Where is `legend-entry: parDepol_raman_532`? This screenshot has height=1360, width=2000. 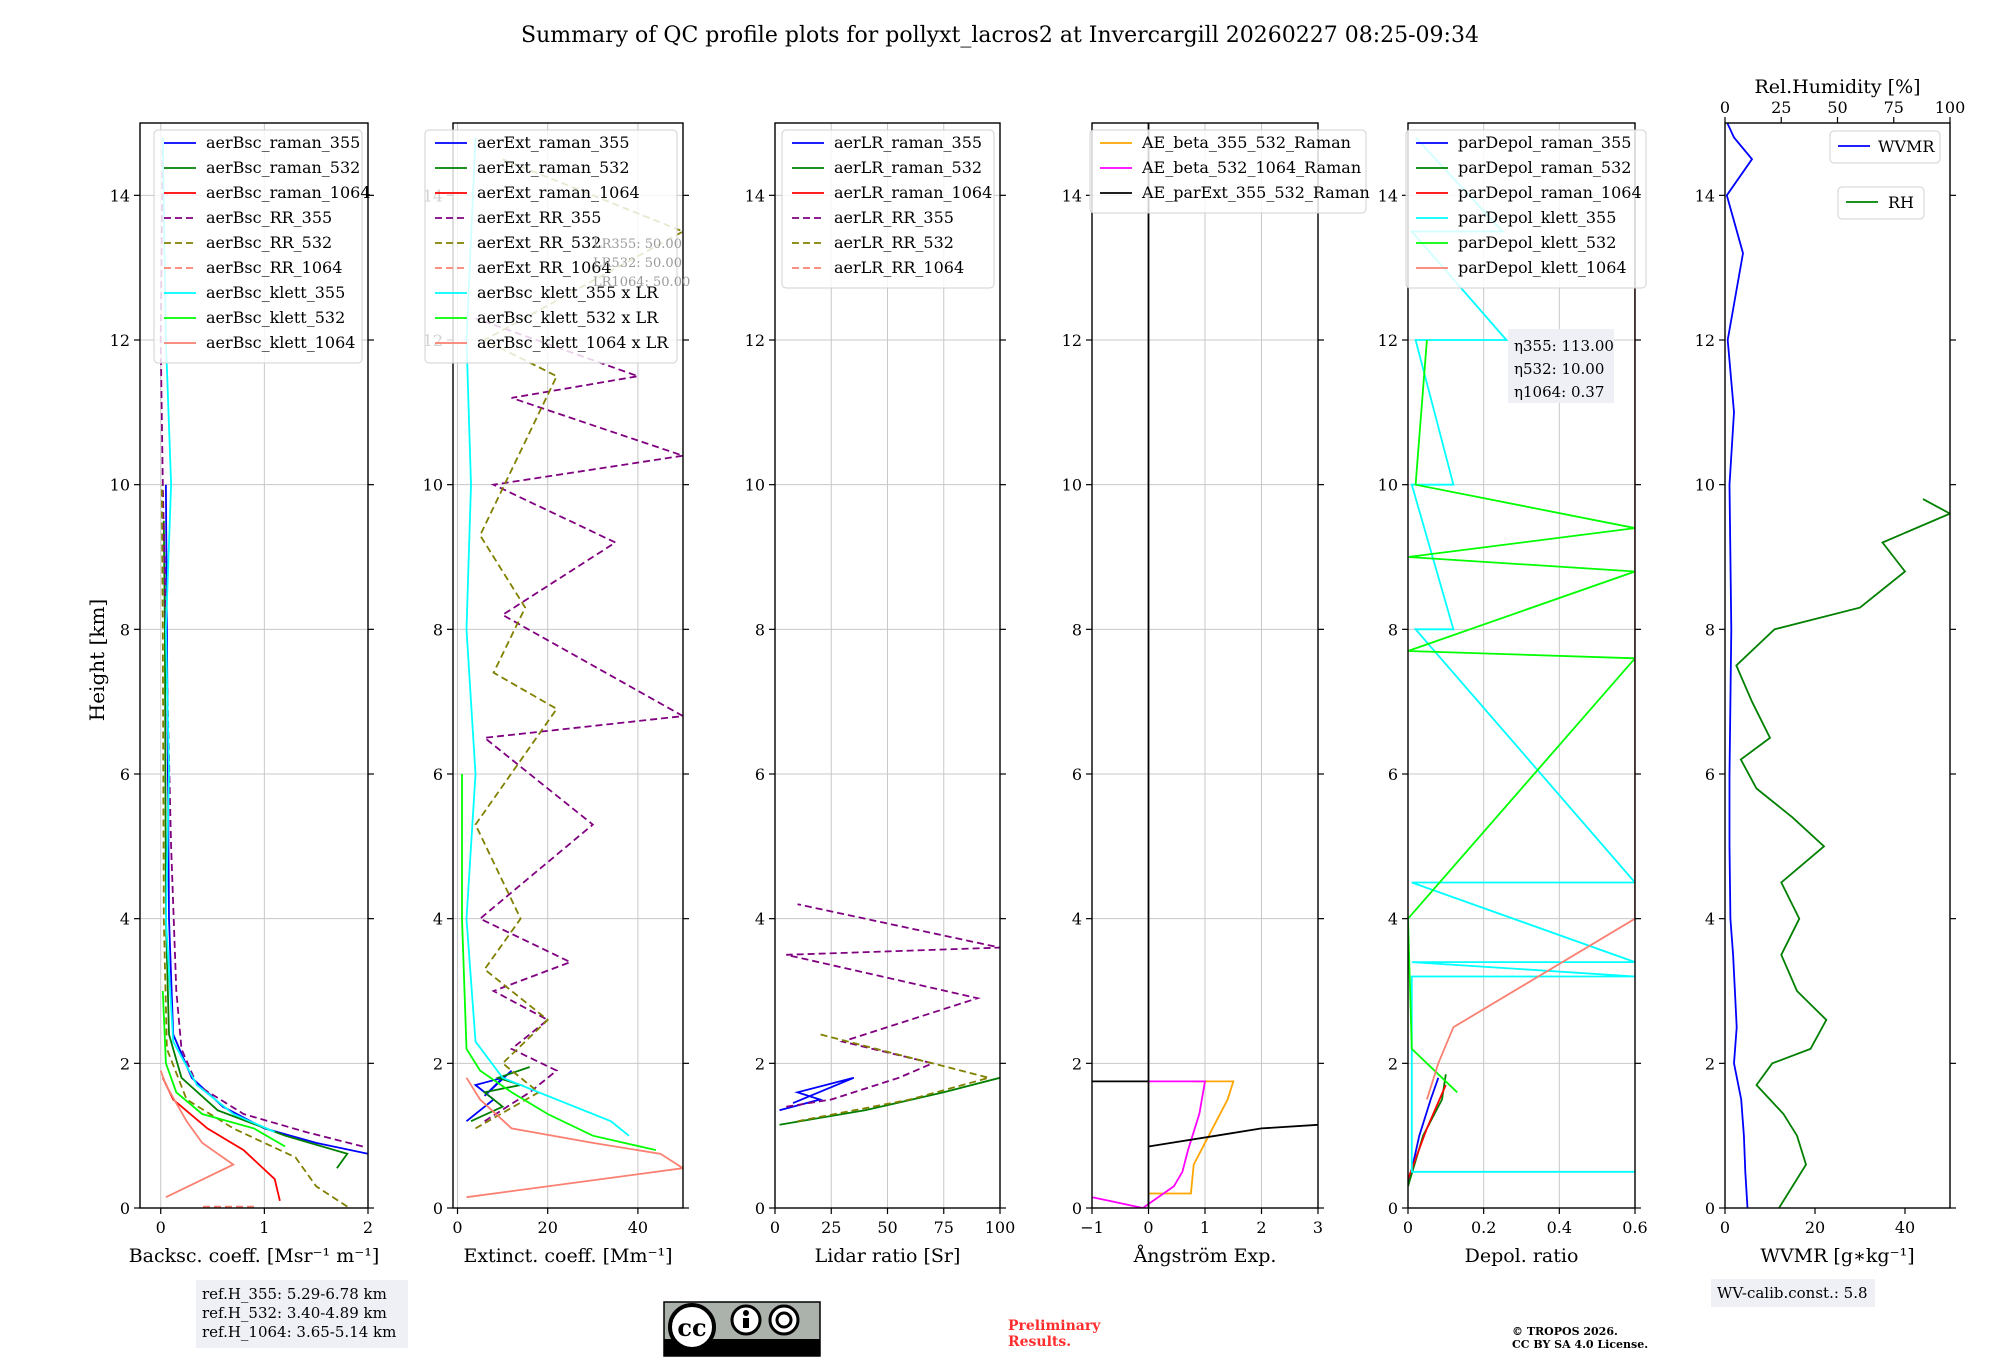
legend-entry: parDepol_raman_532 is located at coordinates (1544, 167).